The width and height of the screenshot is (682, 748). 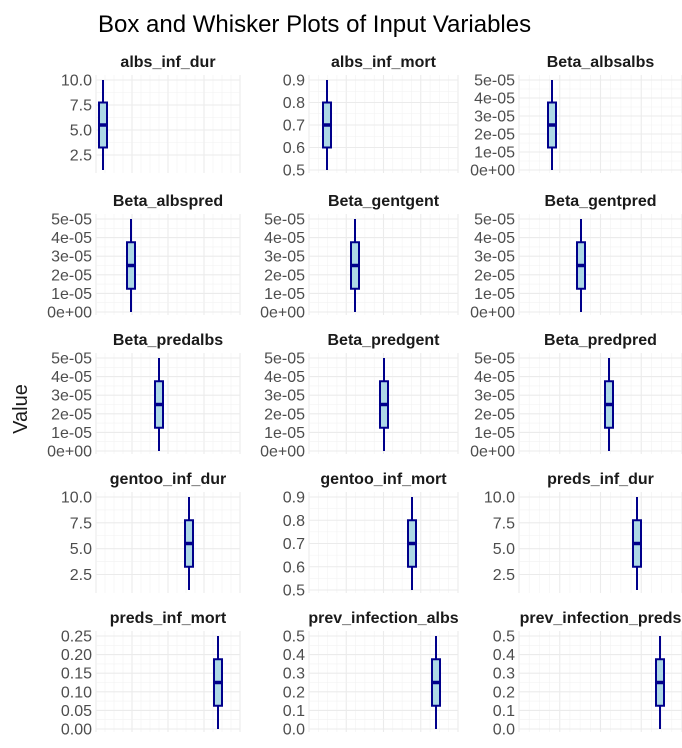 I want to click on facet-title: prev_infection_albs, so click(x=383, y=618).